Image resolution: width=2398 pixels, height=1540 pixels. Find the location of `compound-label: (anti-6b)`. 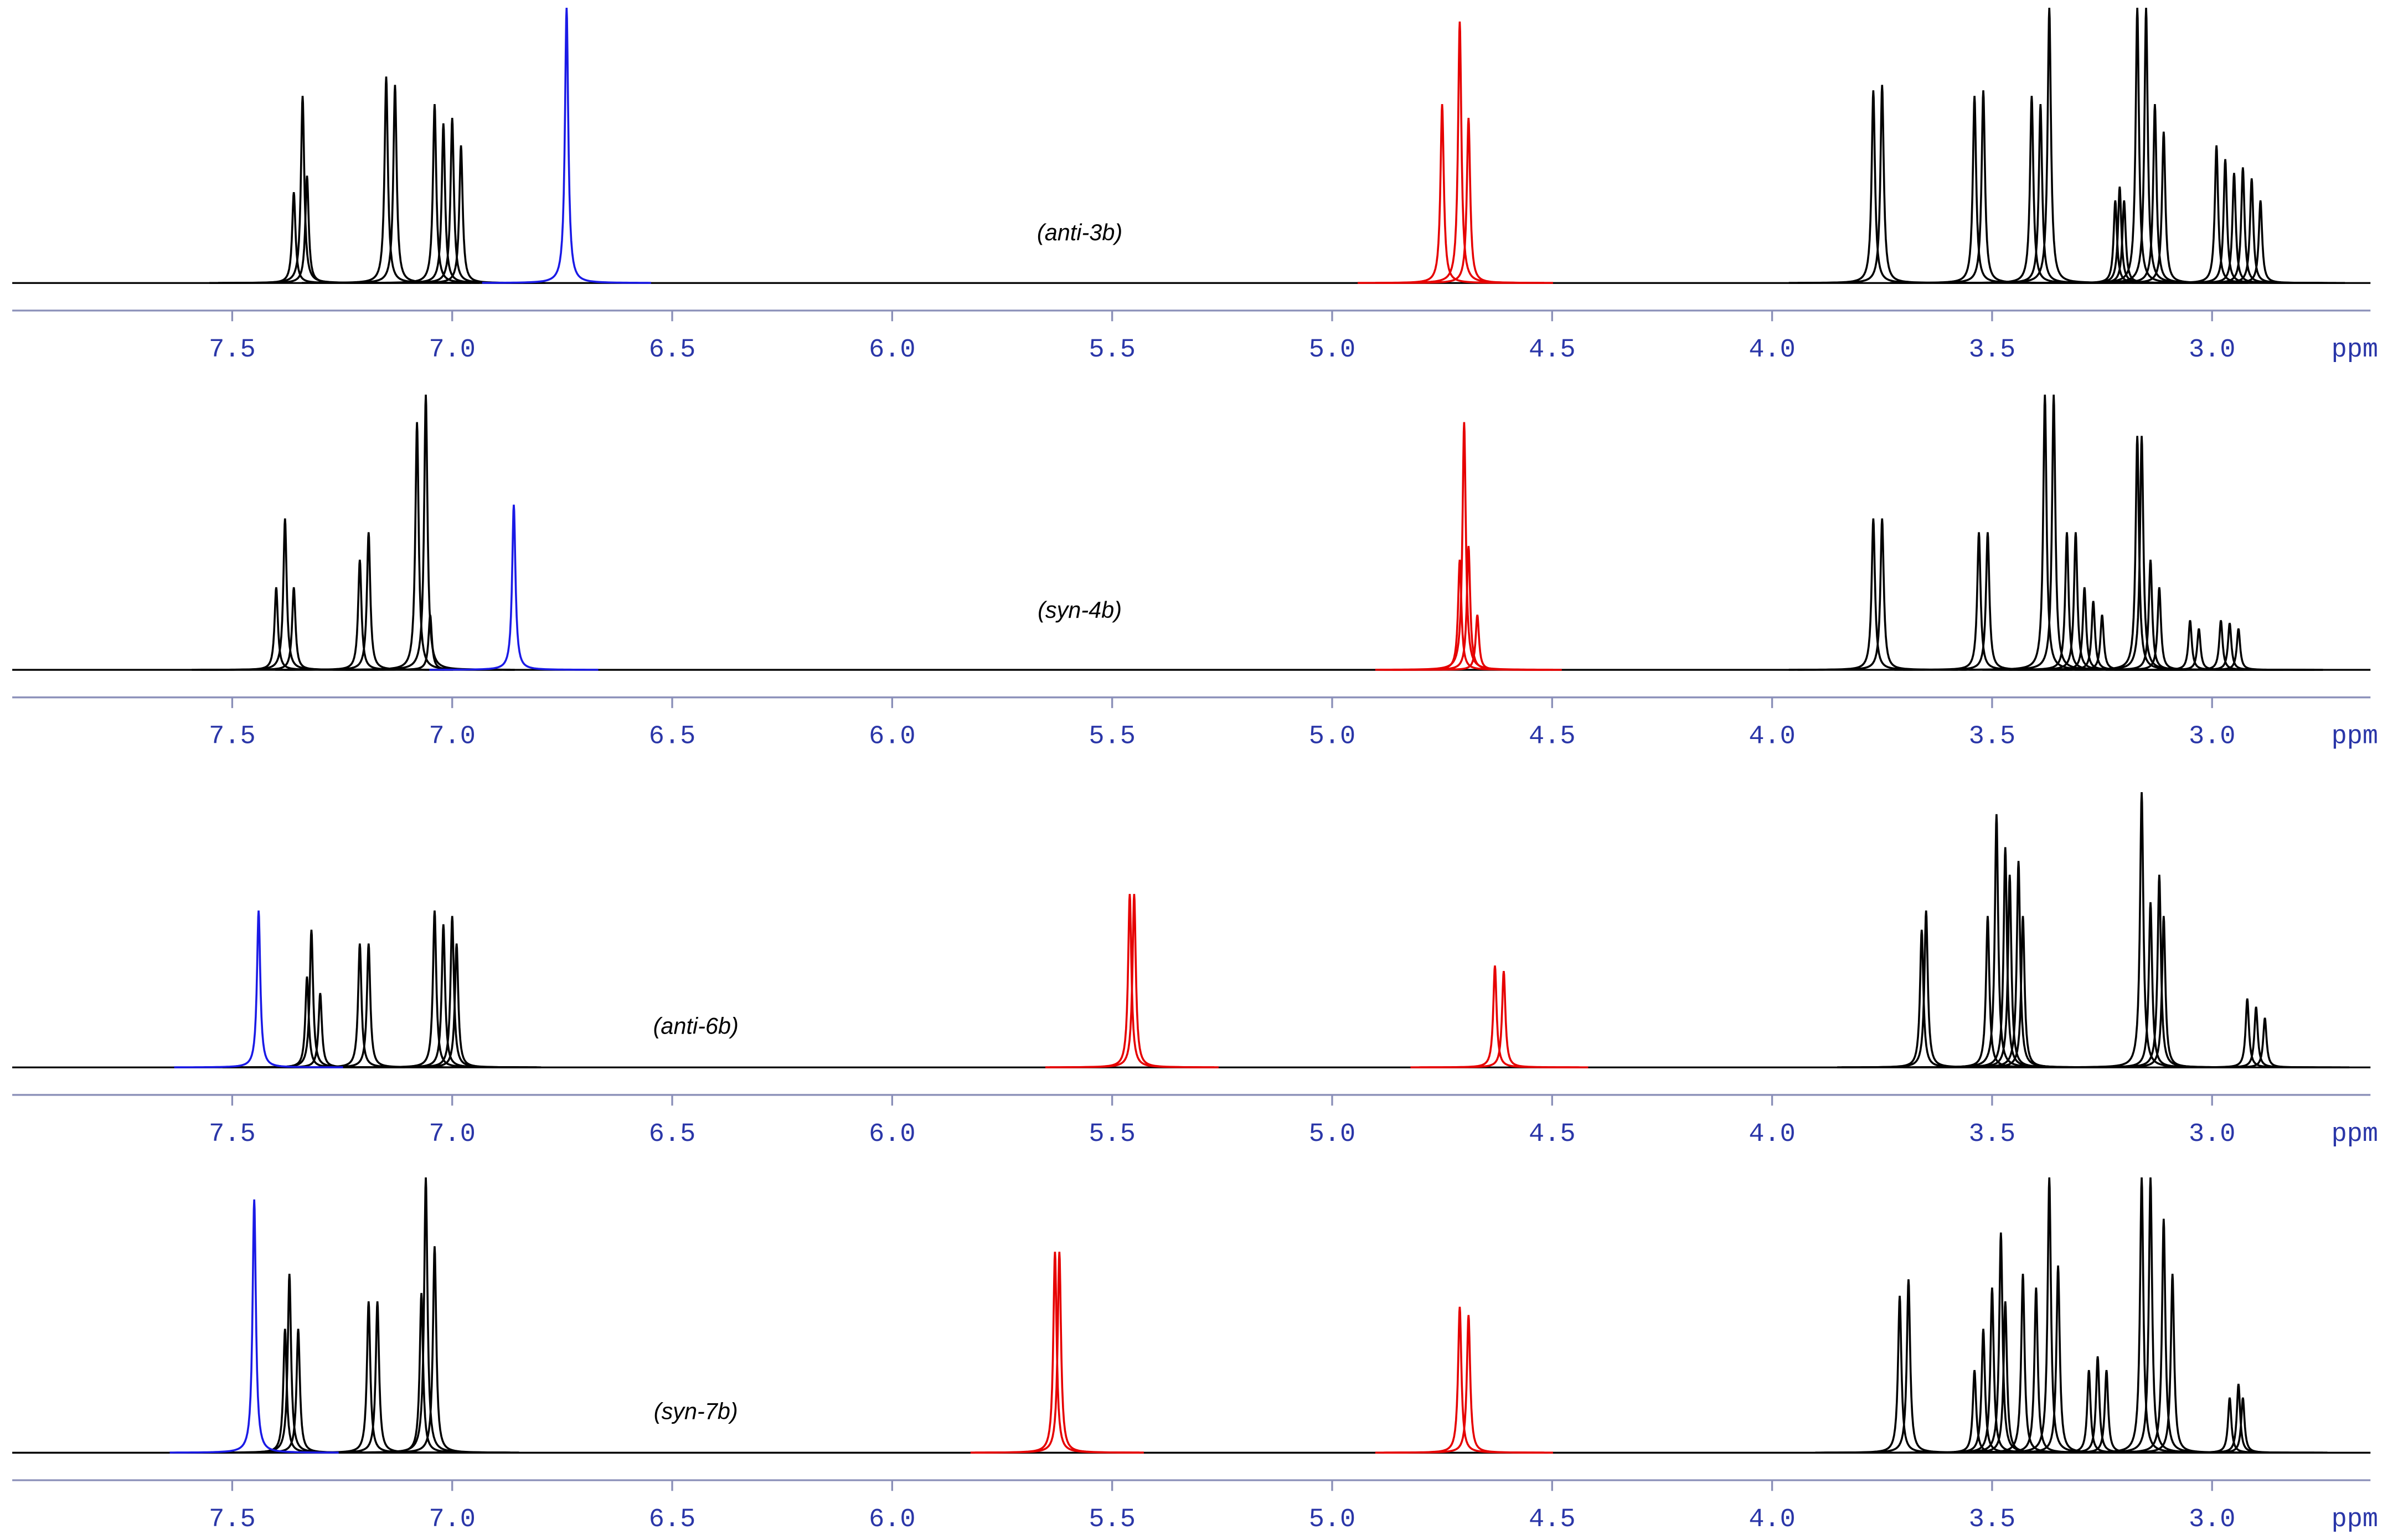

compound-label: (anti-6b) is located at coordinates (696, 1025).